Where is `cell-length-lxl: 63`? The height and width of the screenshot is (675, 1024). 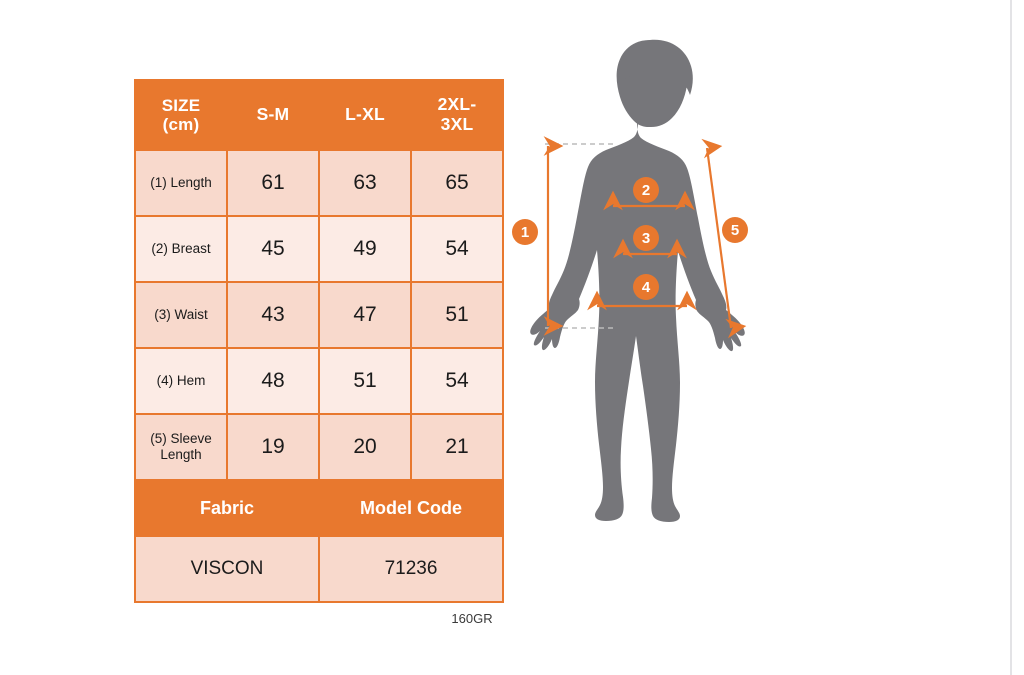
cell-length-lxl: 63 is located at coordinates (365, 183).